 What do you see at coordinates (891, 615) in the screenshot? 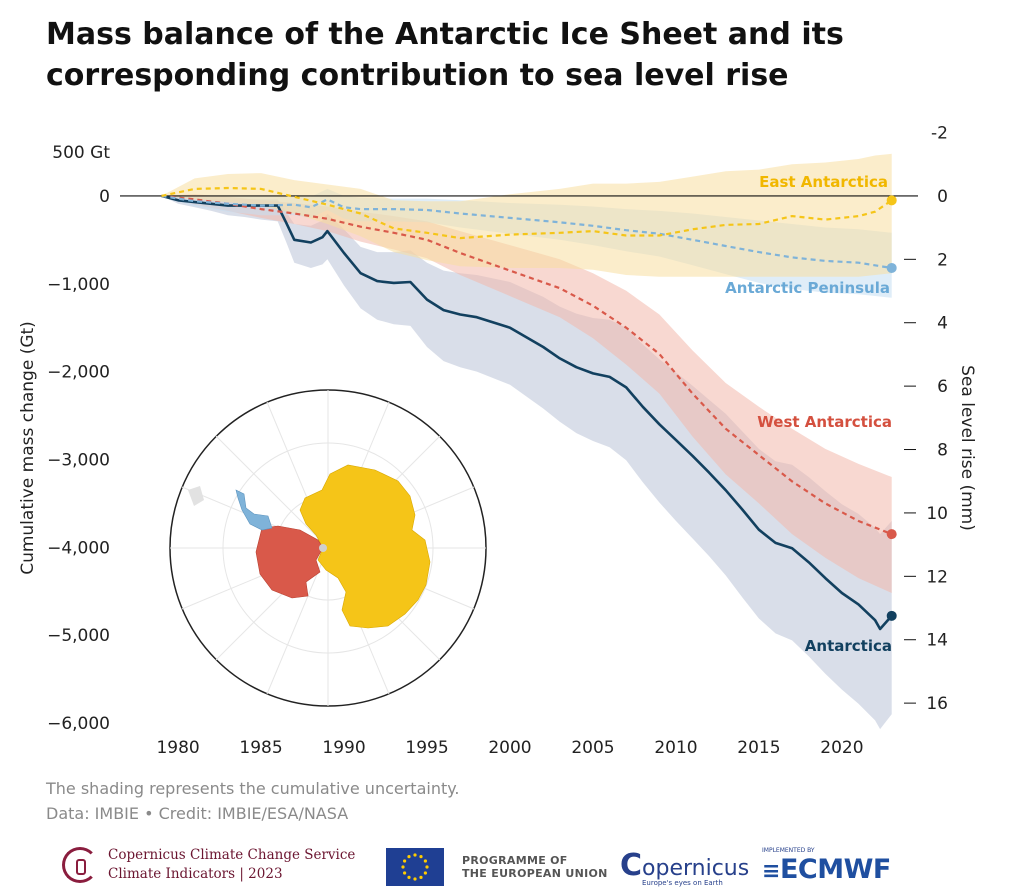
I see `endpoint-antarctica` at bounding box center [891, 615].